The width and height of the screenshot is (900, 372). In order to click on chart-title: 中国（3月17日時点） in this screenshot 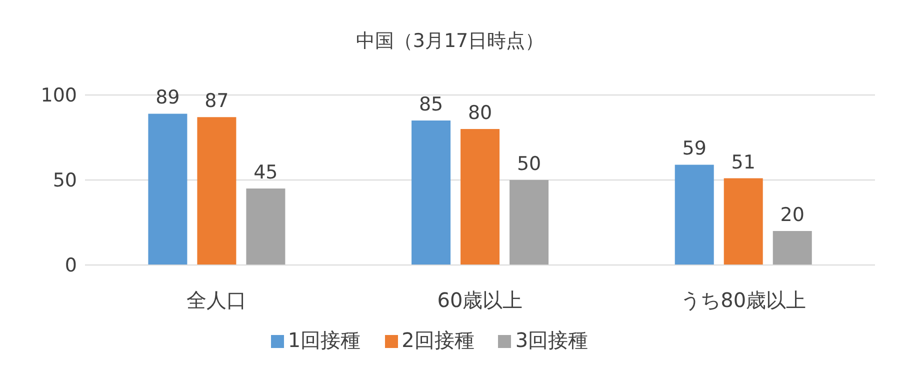, I will do `click(450, 41)`.